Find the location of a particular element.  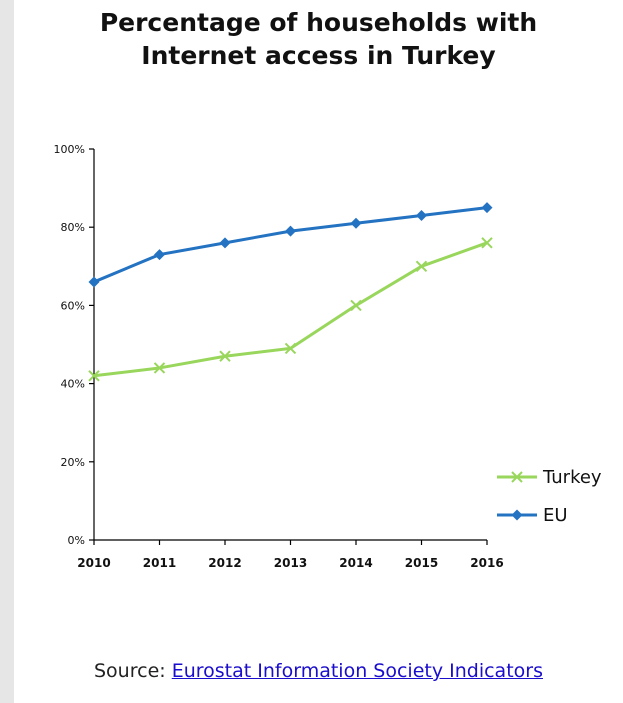

y-tick-label: 100% is located at coordinates (69, 149).